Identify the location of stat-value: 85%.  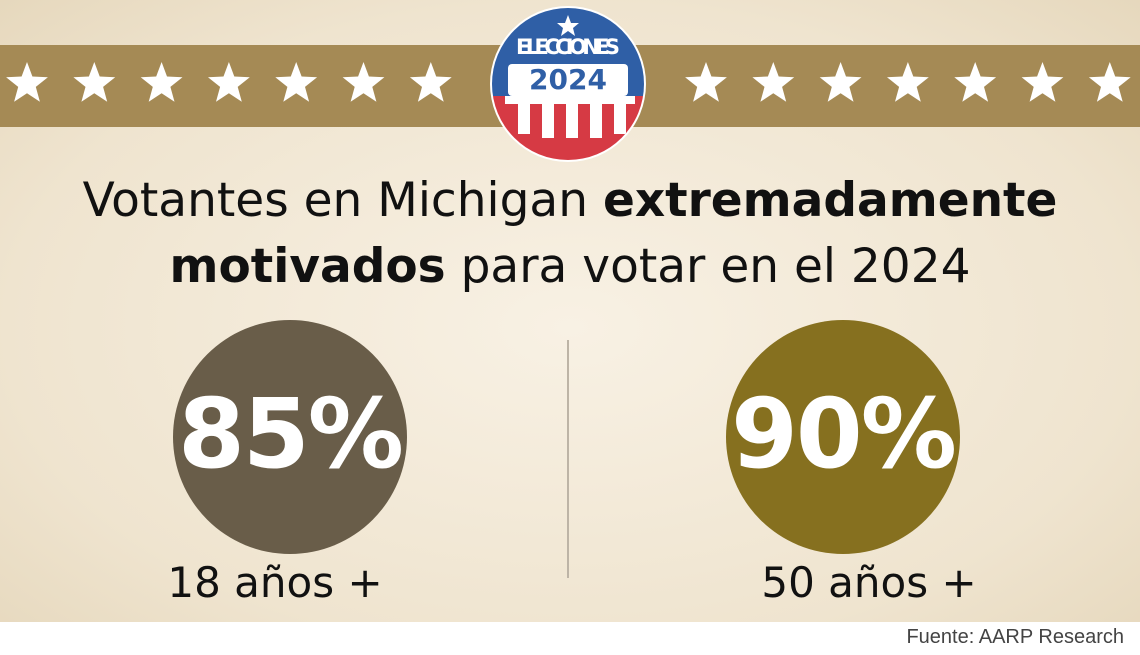
(291, 434).